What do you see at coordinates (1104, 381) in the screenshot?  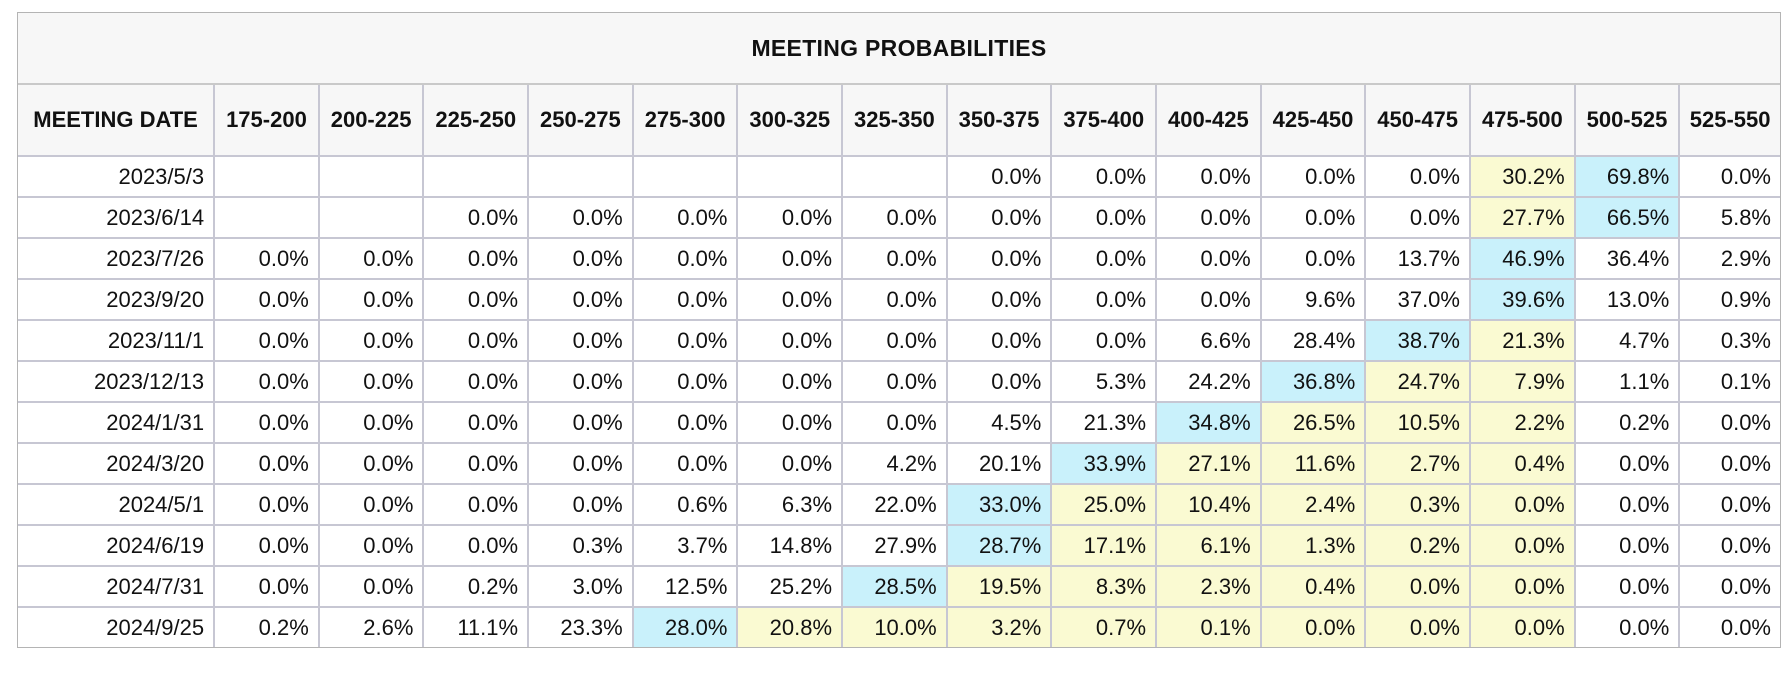 I see `probability-cell: 5.3%` at bounding box center [1104, 381].